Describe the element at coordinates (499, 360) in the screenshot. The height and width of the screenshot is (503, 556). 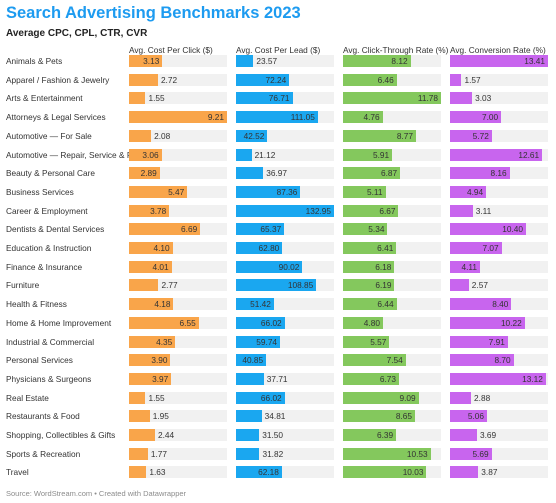
I see `bar-track: 8.70` at that location.